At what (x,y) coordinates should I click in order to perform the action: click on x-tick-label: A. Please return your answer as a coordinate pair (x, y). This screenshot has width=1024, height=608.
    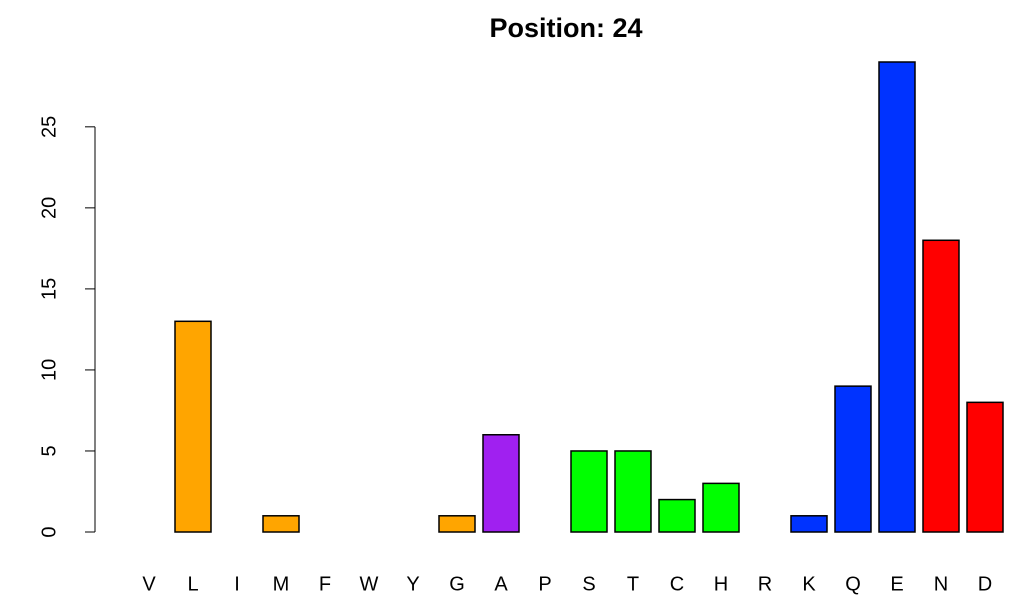
    Looking at the image, I should click on (501, 584).